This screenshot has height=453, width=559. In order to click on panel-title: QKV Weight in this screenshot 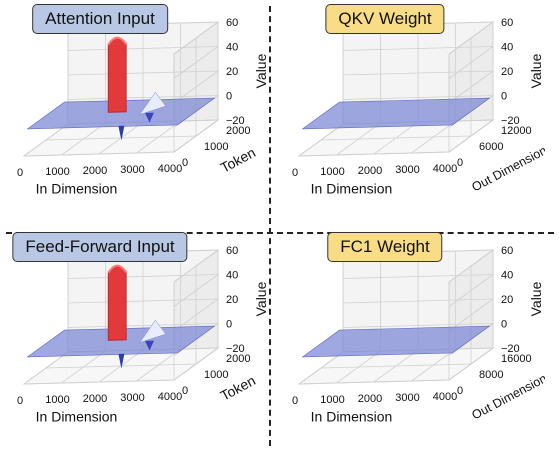, I will do `click(384, 19)`.